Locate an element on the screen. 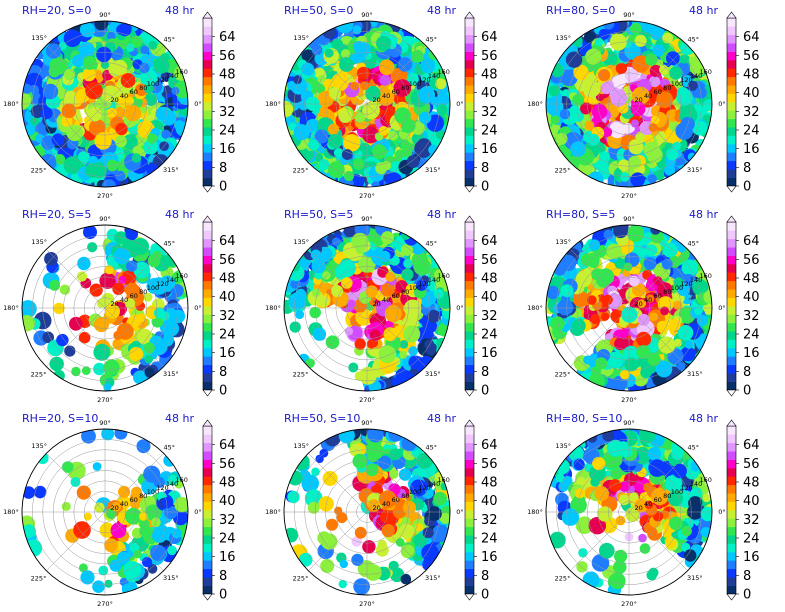 The image size is (785, 612). colorbar-tick-label: 24 is located at coordinates (751, 131).